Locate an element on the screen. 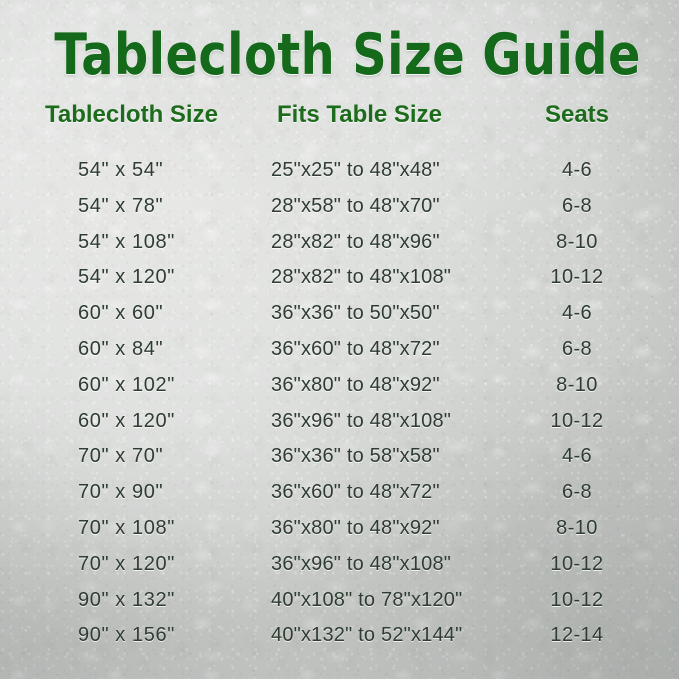 This screenshot has height=679, width=679. table-row: 60" x 60" 36"x36" to 50"x50" 4-6 is located at coordinates (339, 314).